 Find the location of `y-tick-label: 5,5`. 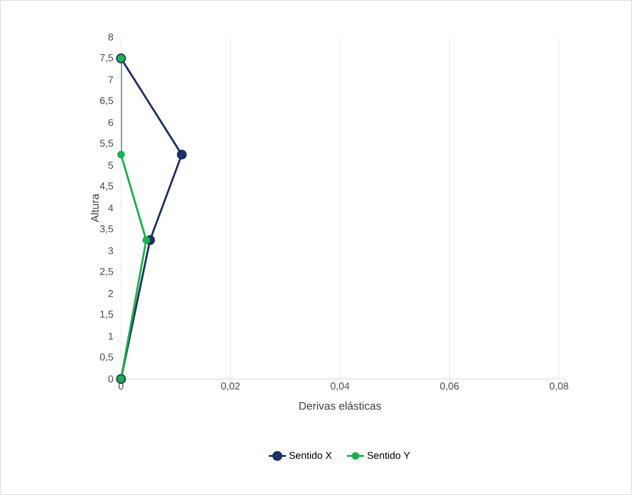

y-tick-label: 5,5 is located at coordinates (107, 144).